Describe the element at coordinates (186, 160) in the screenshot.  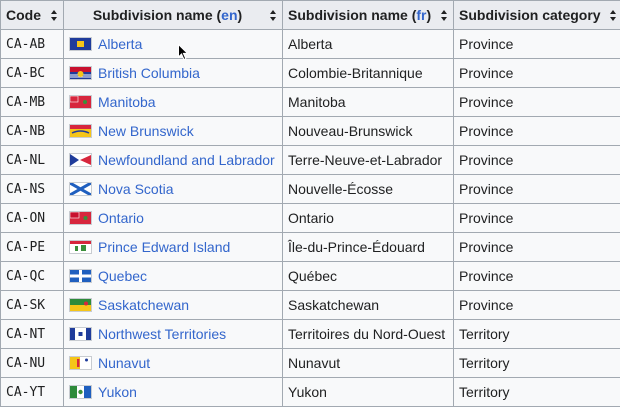
I see `subdivision-link: Newfoundland and Labrador` at that location.